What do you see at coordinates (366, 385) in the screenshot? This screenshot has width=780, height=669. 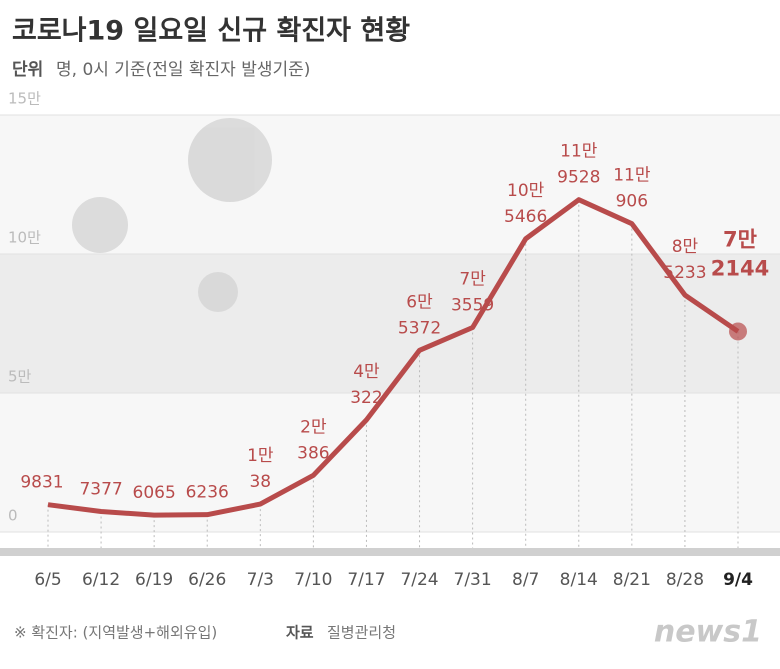 I see `value-label: 4만 322` at bounding box center [366, 385].